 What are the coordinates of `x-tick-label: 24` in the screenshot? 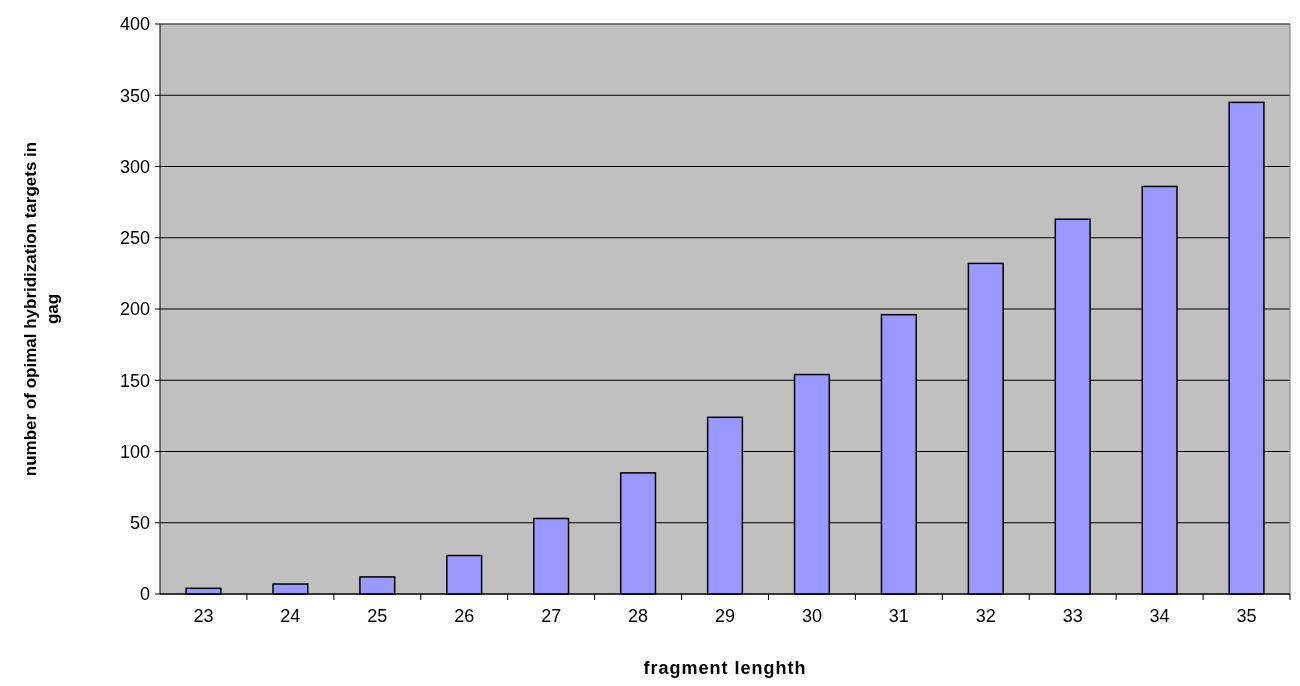 It's located at (290, 616).